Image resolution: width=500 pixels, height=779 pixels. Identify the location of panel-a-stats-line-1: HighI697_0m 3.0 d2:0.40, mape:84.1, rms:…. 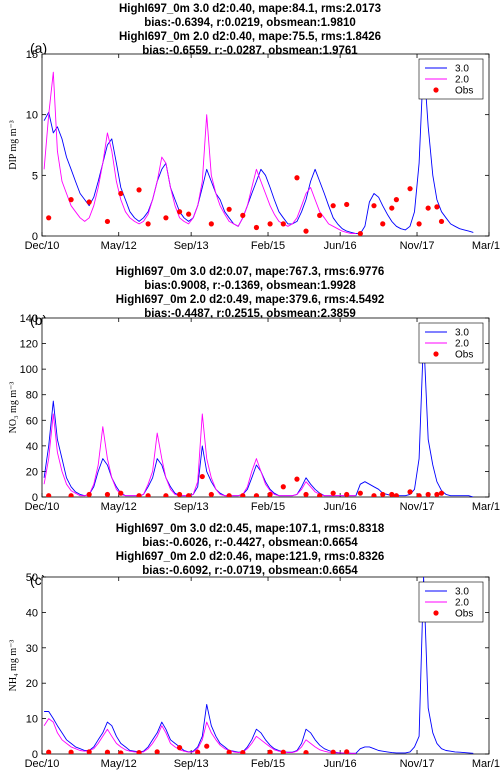
(250, 9).